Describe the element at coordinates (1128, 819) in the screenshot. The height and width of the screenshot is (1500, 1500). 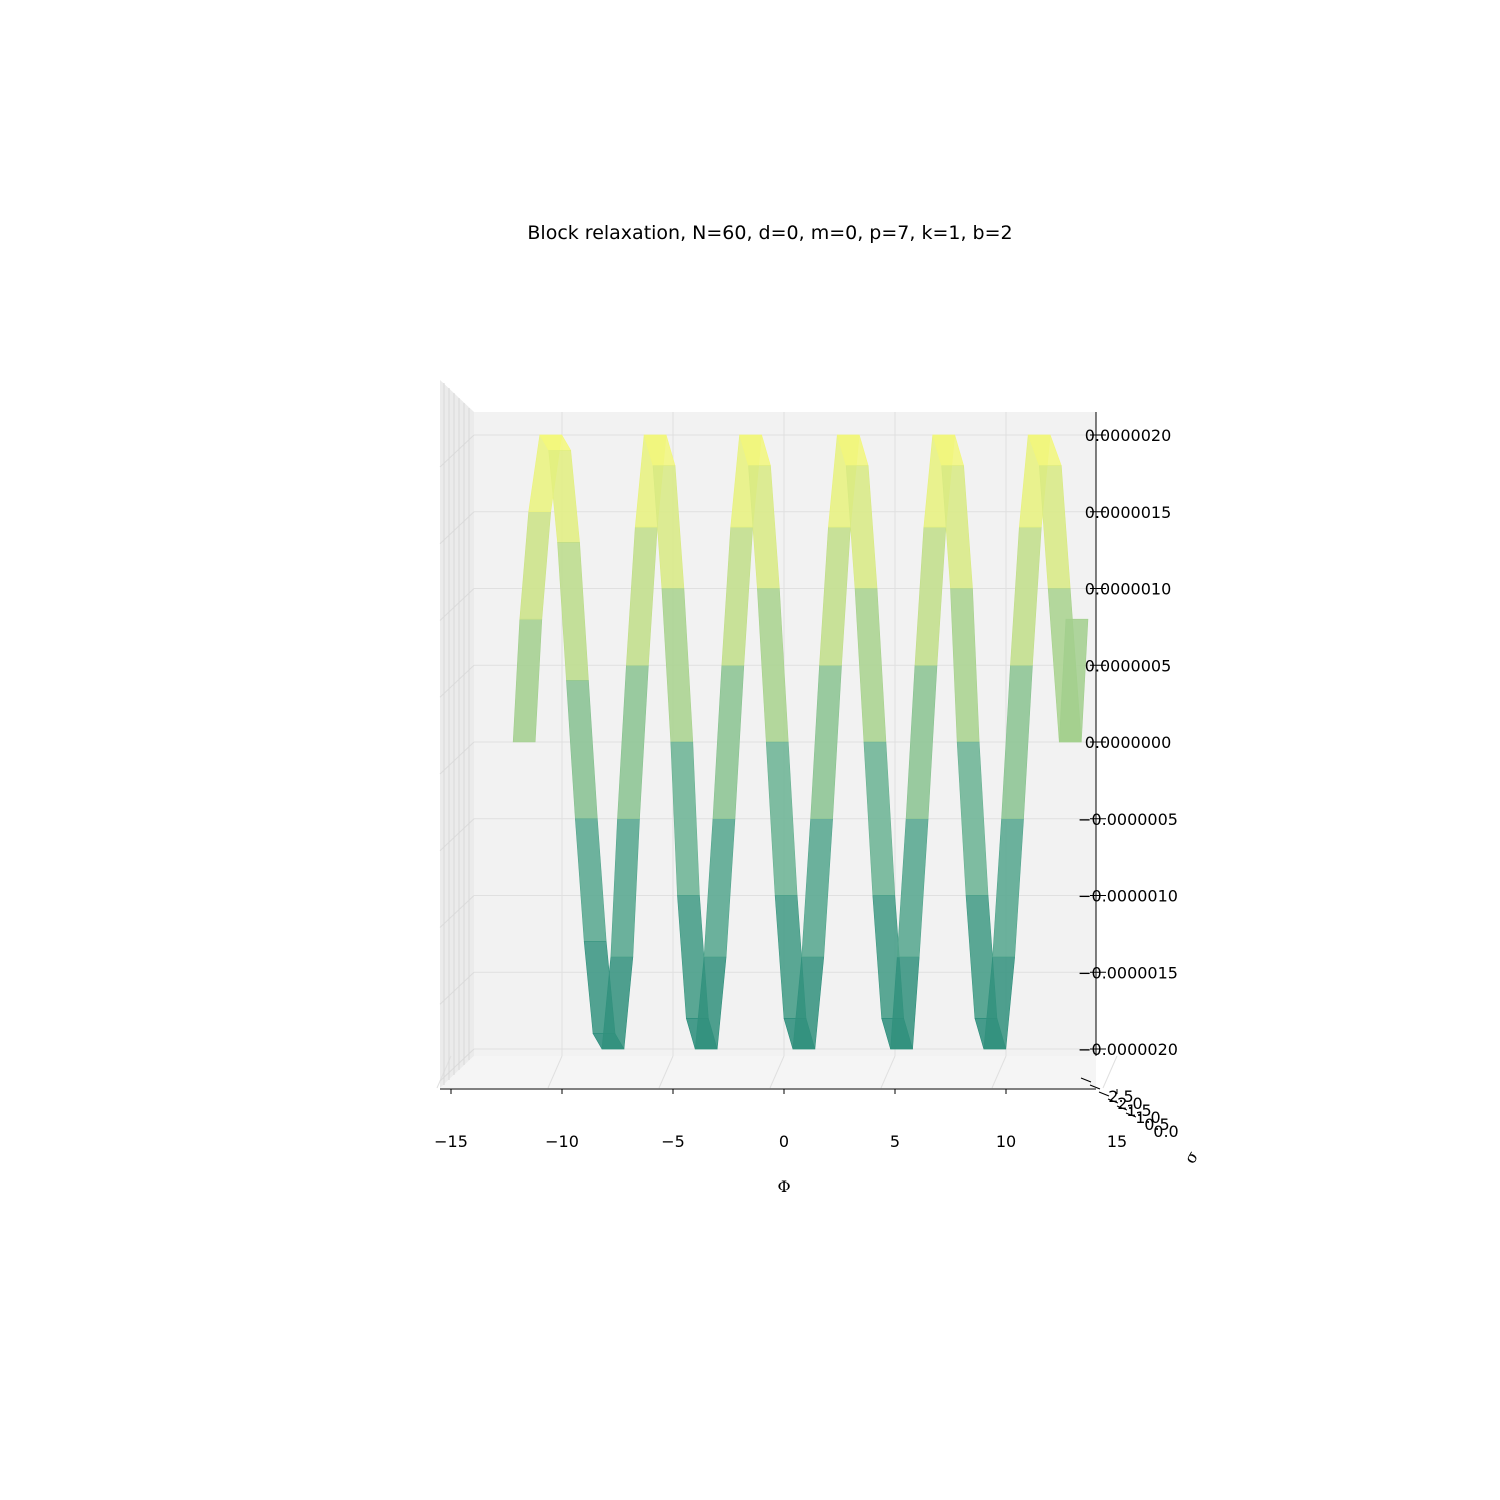
I see `z-tick-label: −0.0000005` at that location.